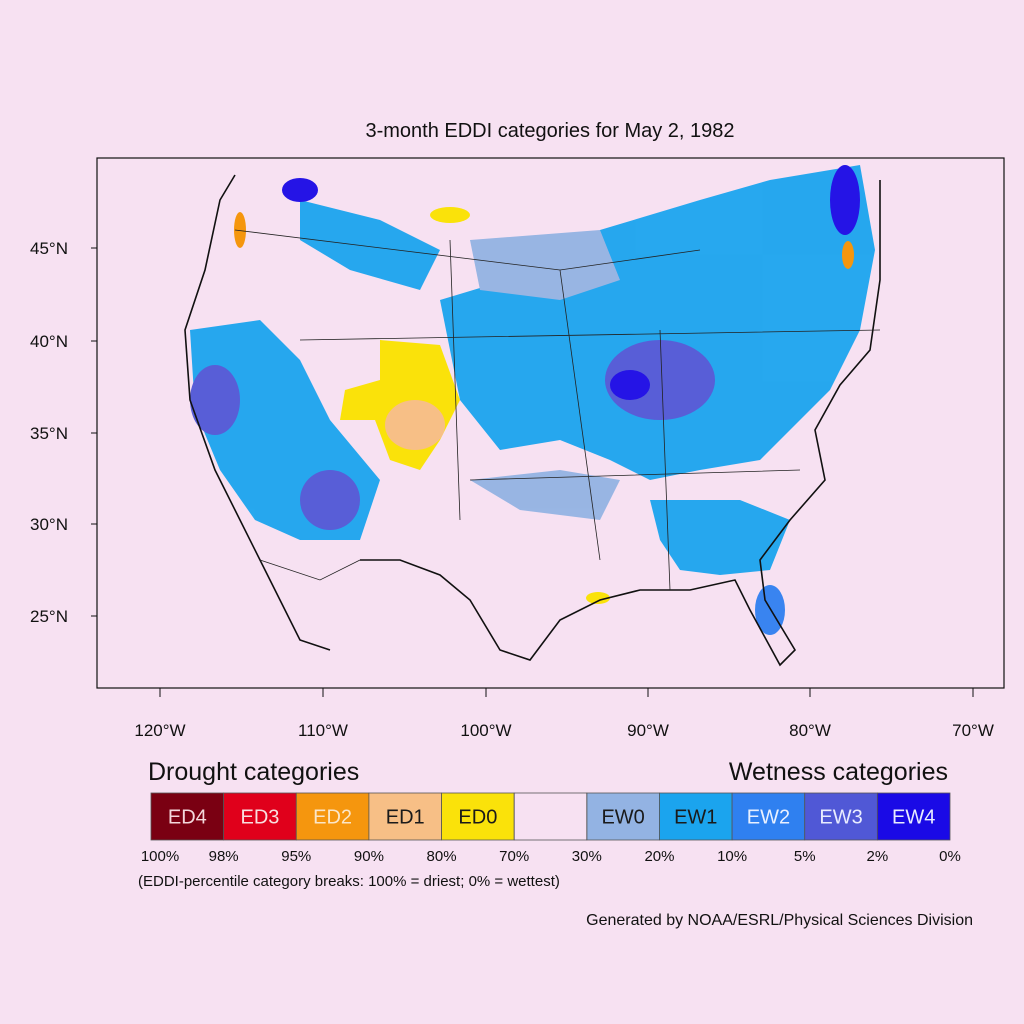 Image resolution: width=1024 pixels, height=1024 pixels. I want to click on legend-label: EW3, so click(840, 818).